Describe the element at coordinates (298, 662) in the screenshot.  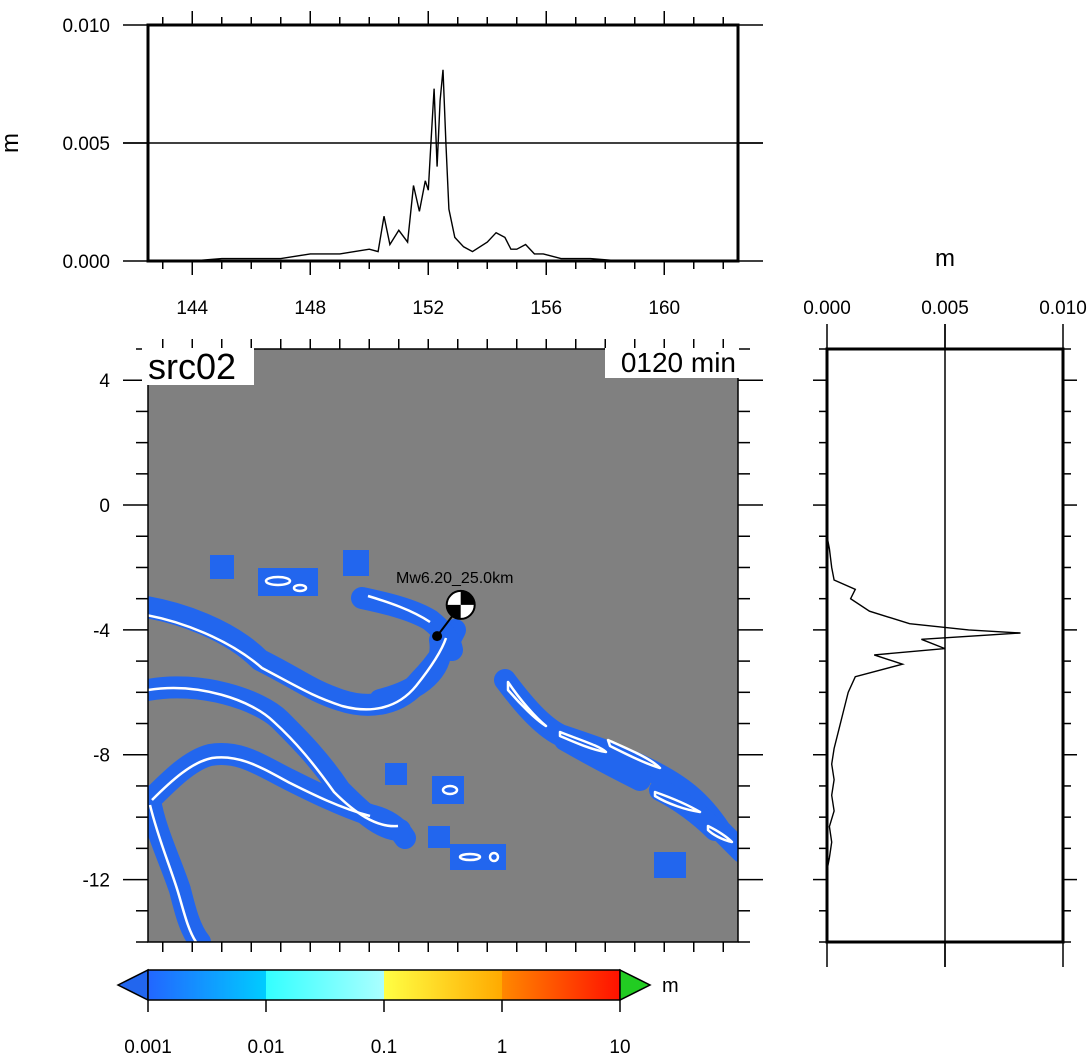
I see `coast-new-guinea` at that location.